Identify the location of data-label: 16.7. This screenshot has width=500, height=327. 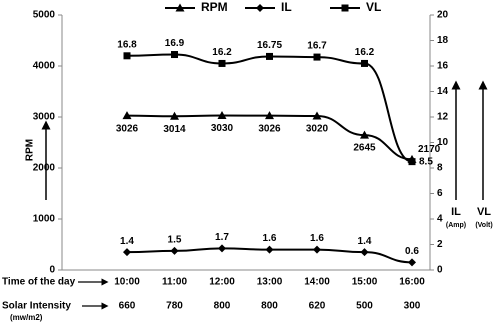
(317, 46).